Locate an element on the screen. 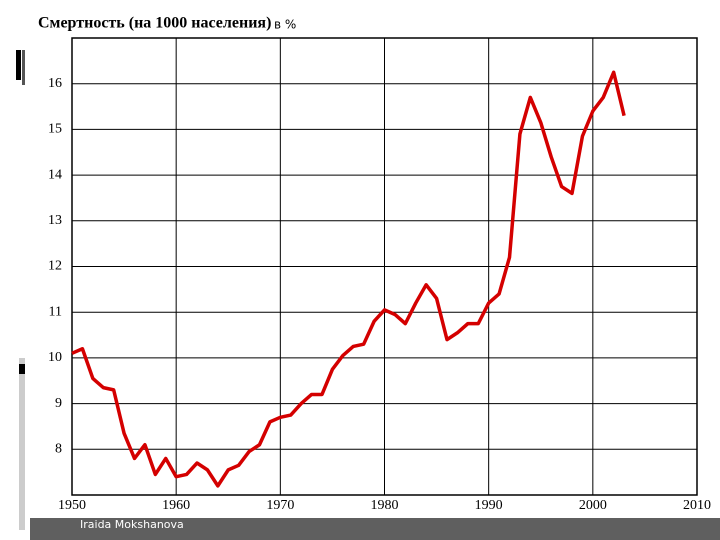 The height and width of the screenshot is (540, 720). y-tick-label: 10 is located at coordinates (55, 357).